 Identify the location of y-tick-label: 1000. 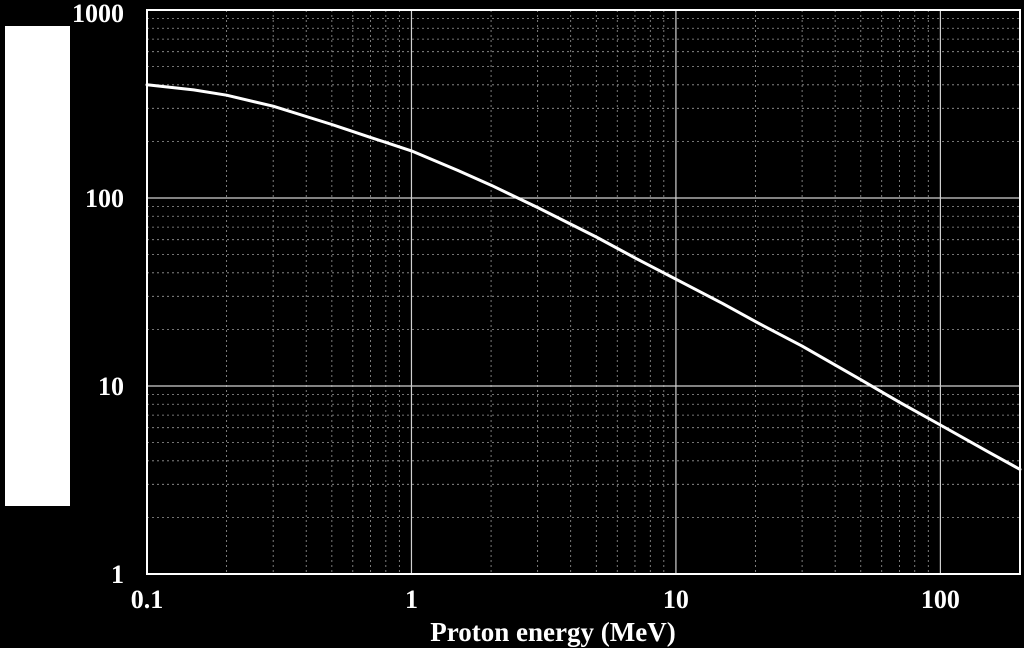
(98, 14).